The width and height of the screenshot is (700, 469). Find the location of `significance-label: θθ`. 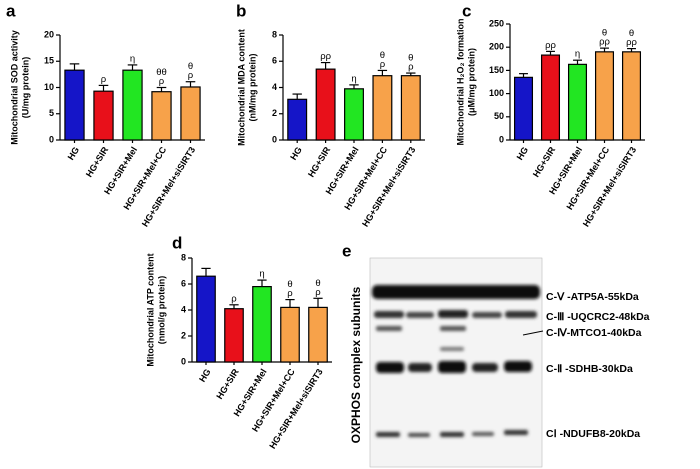

significance-label: θθ is located at coordinates (161, 72).